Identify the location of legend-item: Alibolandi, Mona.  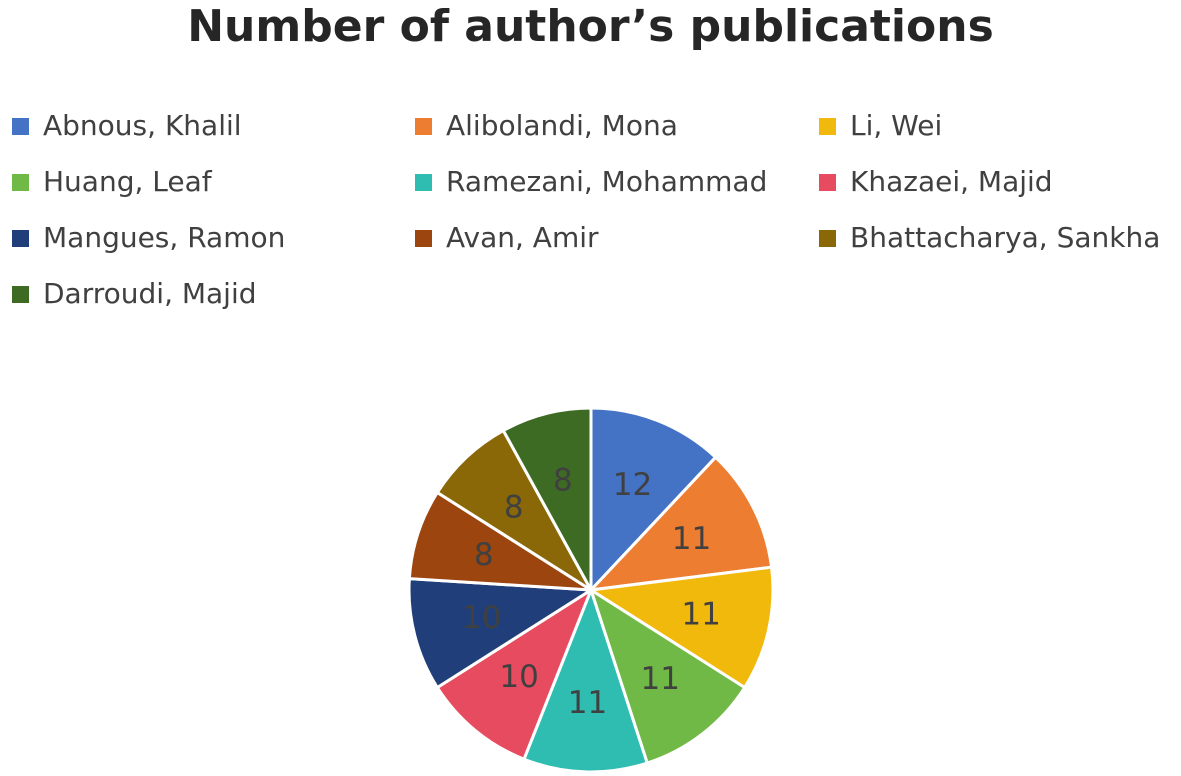
(546, 126).